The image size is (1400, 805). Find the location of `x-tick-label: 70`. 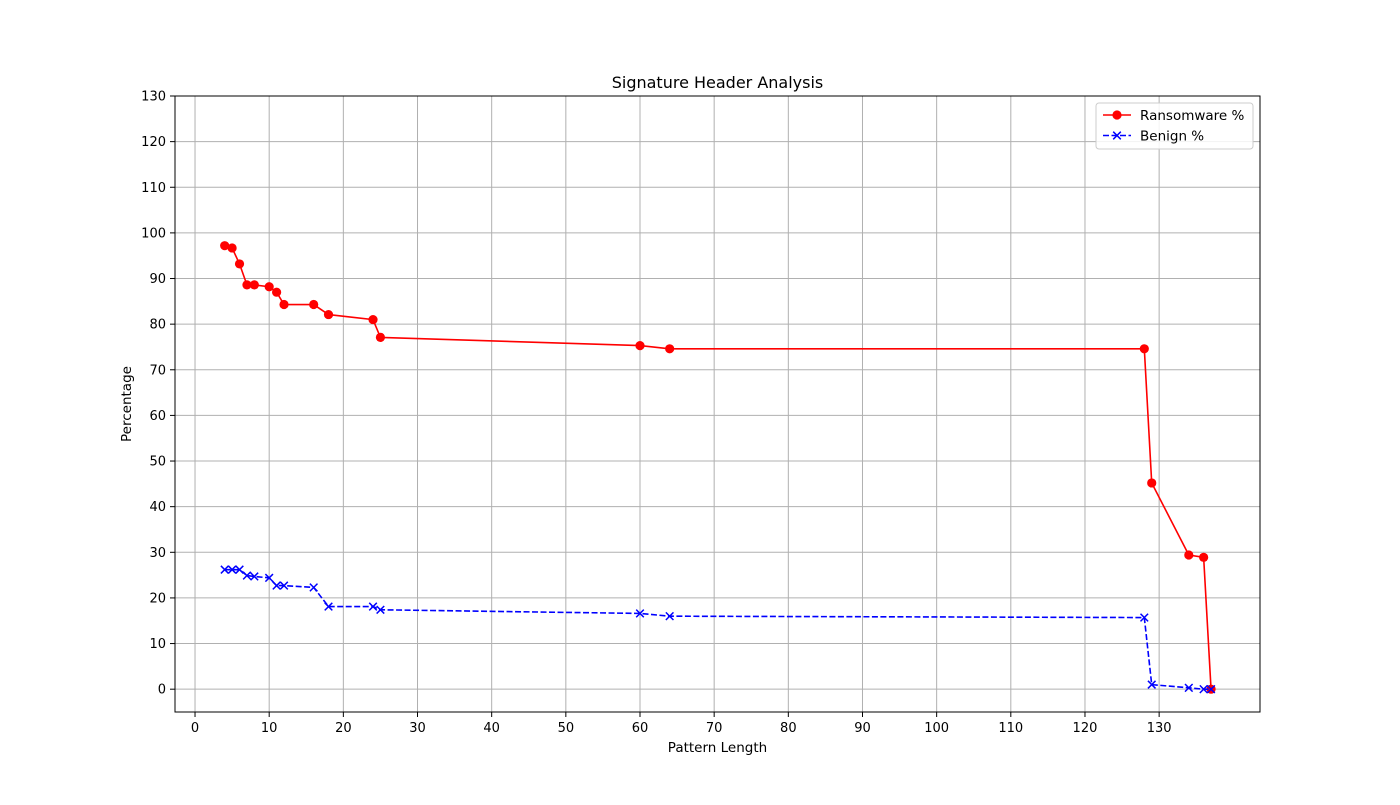

x-tick-label: 70 is located at coordinates (714, 728).